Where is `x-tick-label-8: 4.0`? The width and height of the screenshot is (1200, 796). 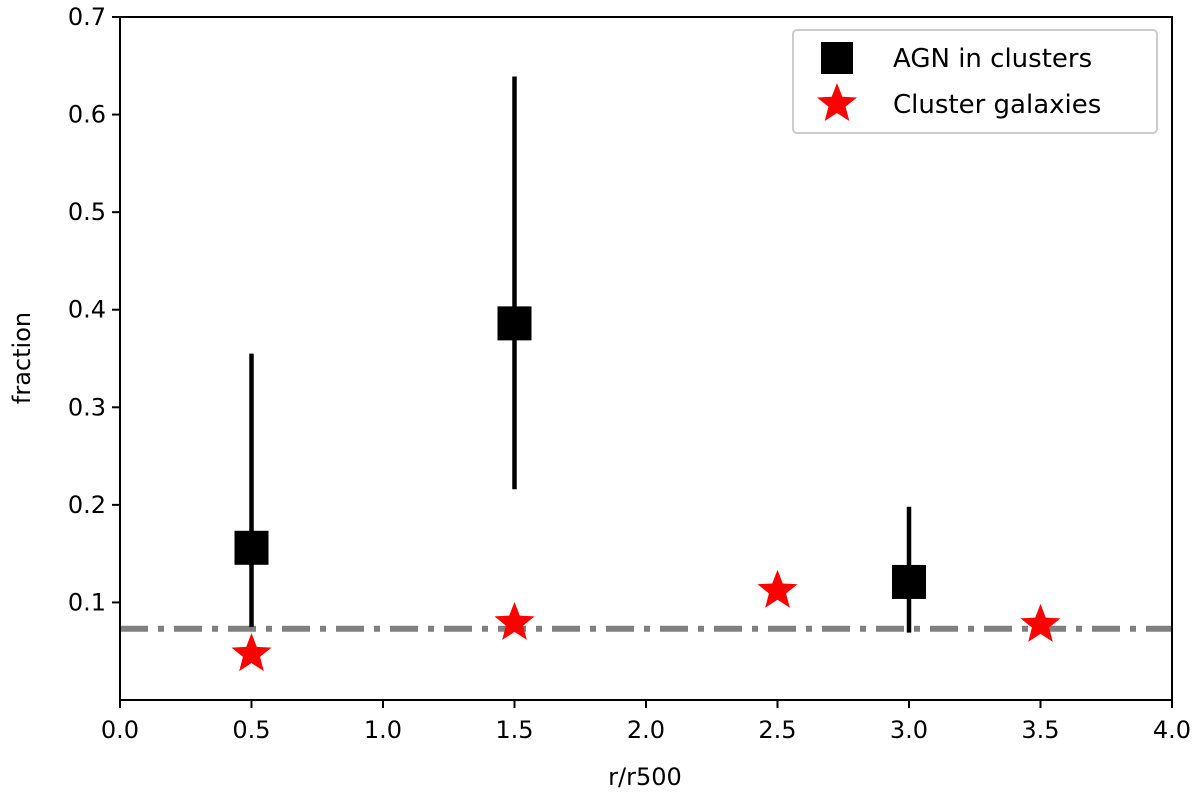
x-tick-label-8: 4.0 is located at coordinates (1172, 730).